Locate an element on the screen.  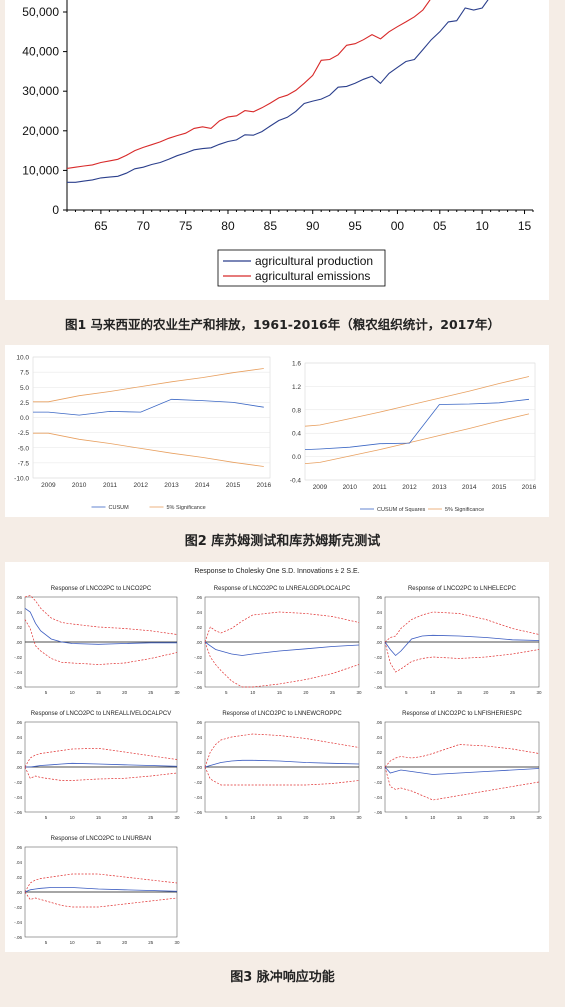
fig2-cusumsq-x-tick-label: 2010 is located at coordinates (350, 487).